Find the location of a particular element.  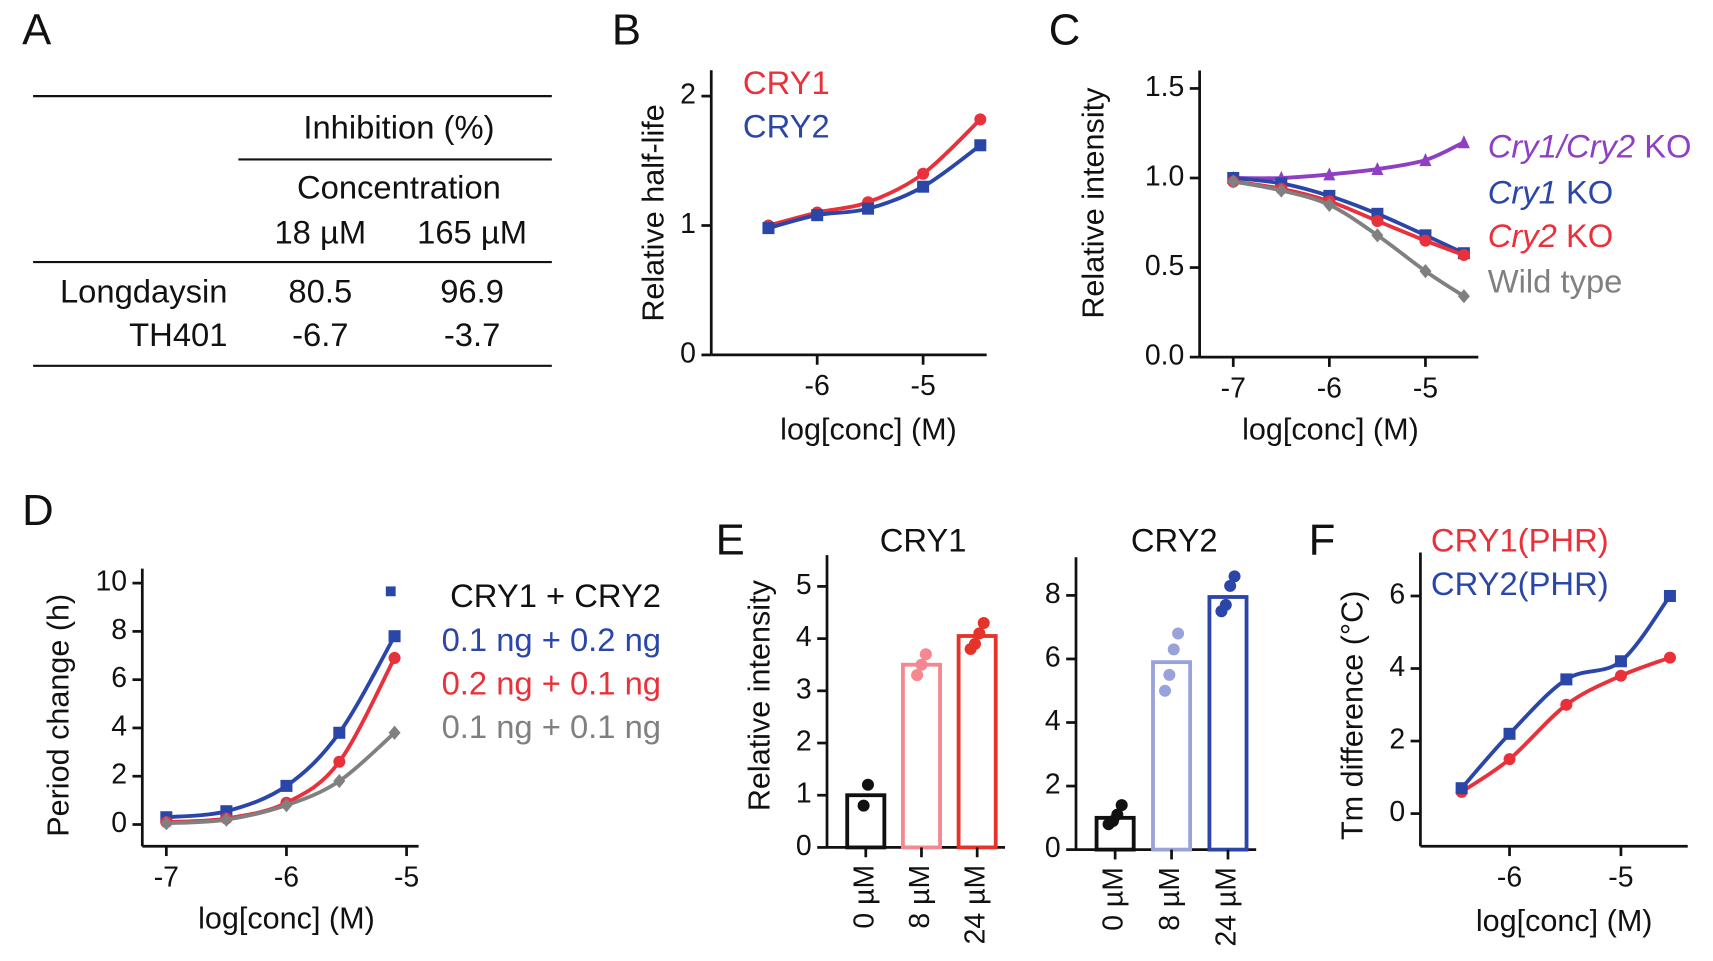

panel-letter: E is located at coordinates (730, 539).